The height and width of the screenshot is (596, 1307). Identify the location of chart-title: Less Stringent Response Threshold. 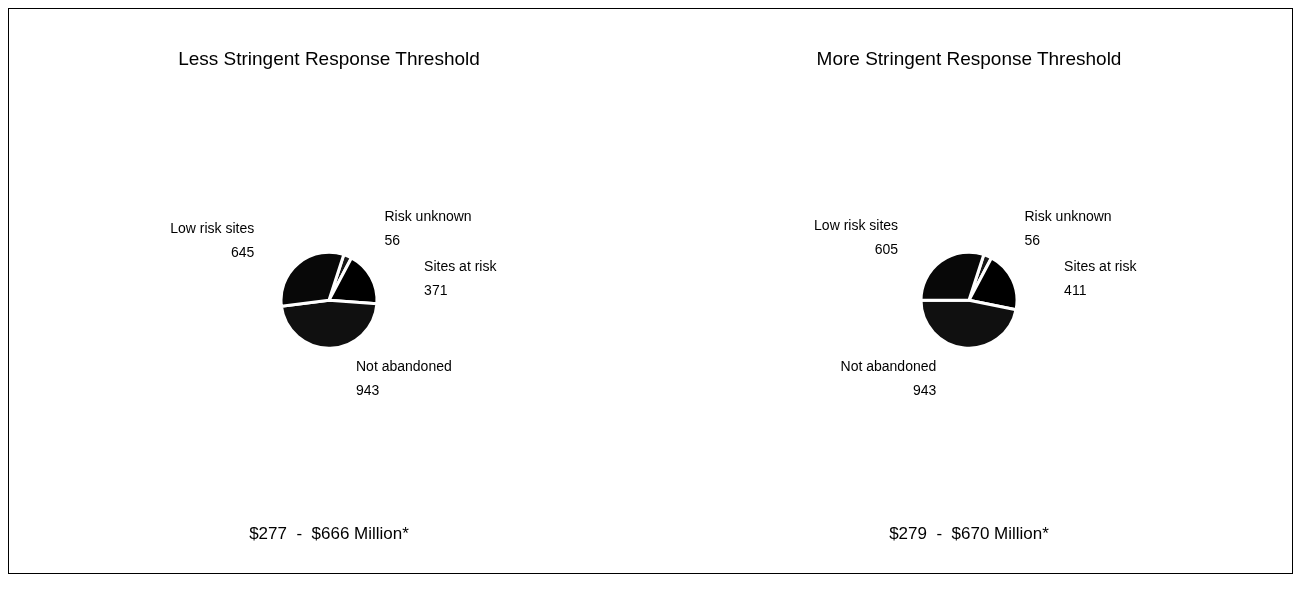
(329, 58).